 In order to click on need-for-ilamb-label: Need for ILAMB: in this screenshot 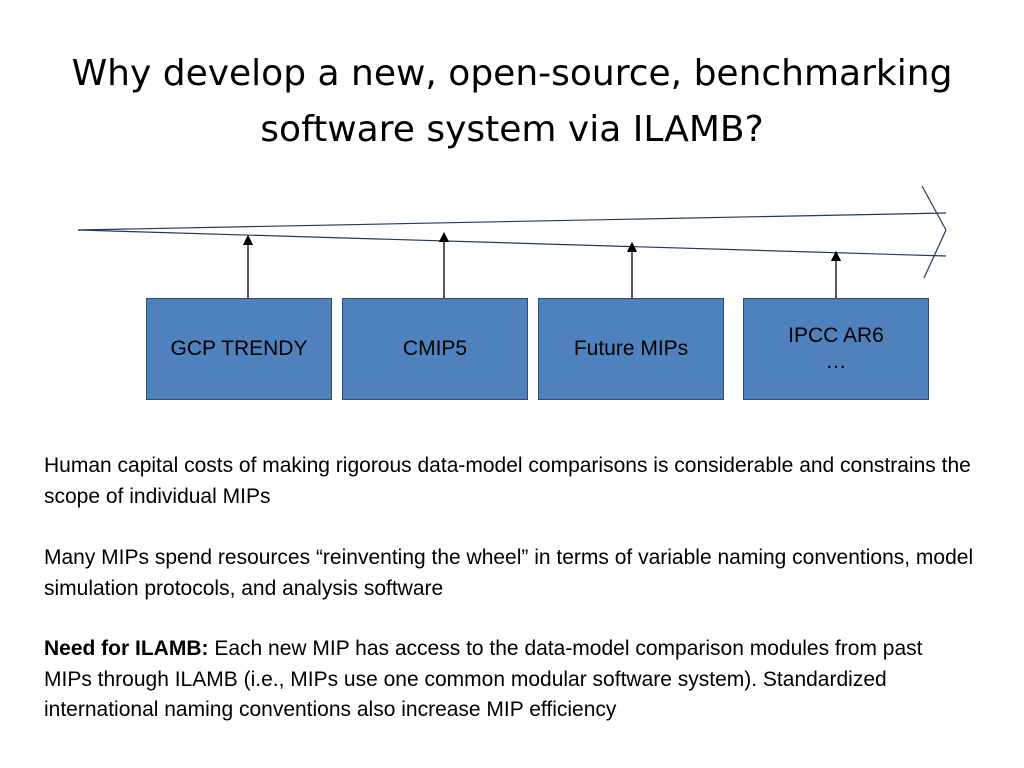, I will do `click(126, 648)`.